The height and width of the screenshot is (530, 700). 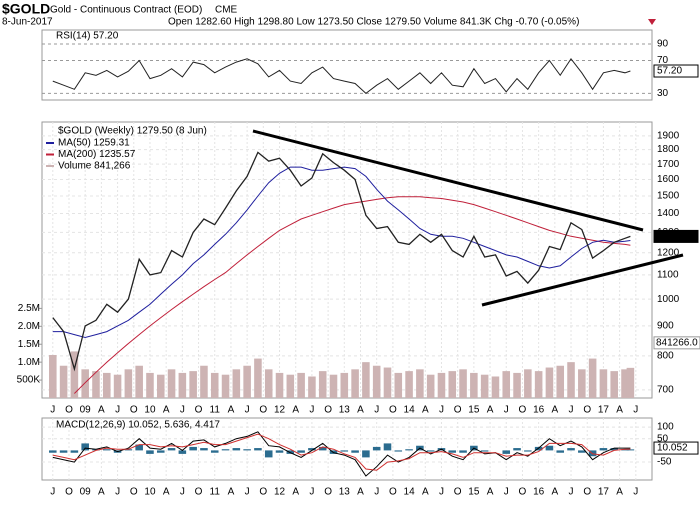 What do you see at coordinates (138, 425) in the screenshot?
I see `panel-title: MACD(12,26,9) 10.052, 5.636, 4.417` at bounding box center [138, 425].